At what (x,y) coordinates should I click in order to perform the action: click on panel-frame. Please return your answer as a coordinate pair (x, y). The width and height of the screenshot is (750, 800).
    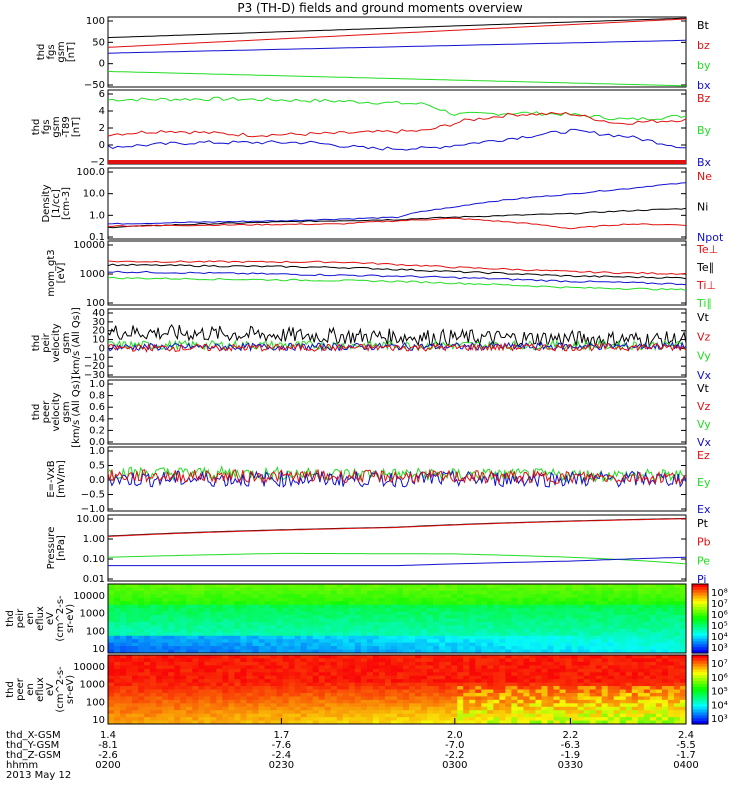
    Looking at the image, I should click on (397, 618).